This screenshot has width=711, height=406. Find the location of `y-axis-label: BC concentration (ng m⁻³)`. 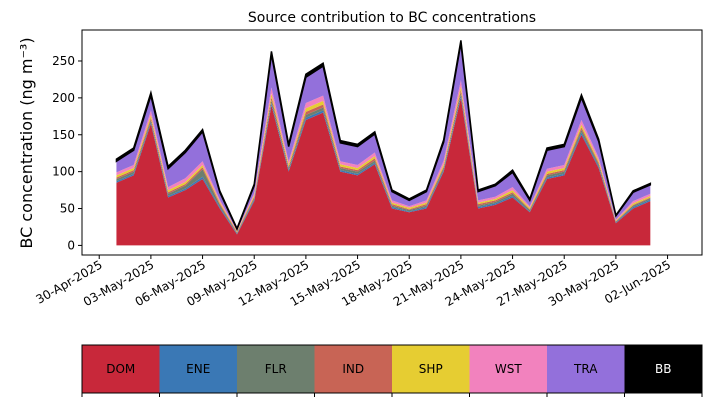

y-axis-label: BC concentration (ng m⁻³) is located at coordinates (26, 142).